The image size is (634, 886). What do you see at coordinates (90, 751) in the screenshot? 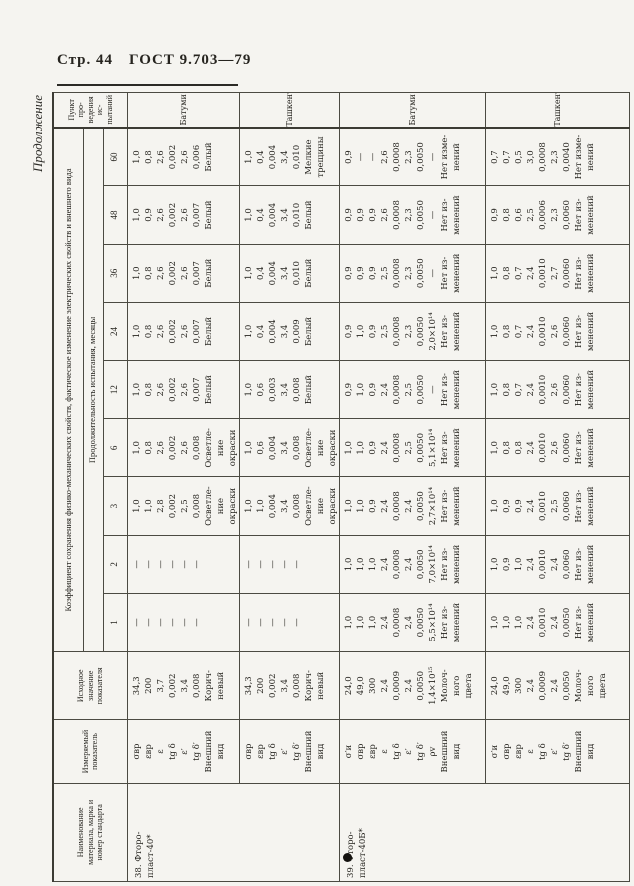
I see `col-header-param: Измеряемый показатель` at bounding box center [90, 751].